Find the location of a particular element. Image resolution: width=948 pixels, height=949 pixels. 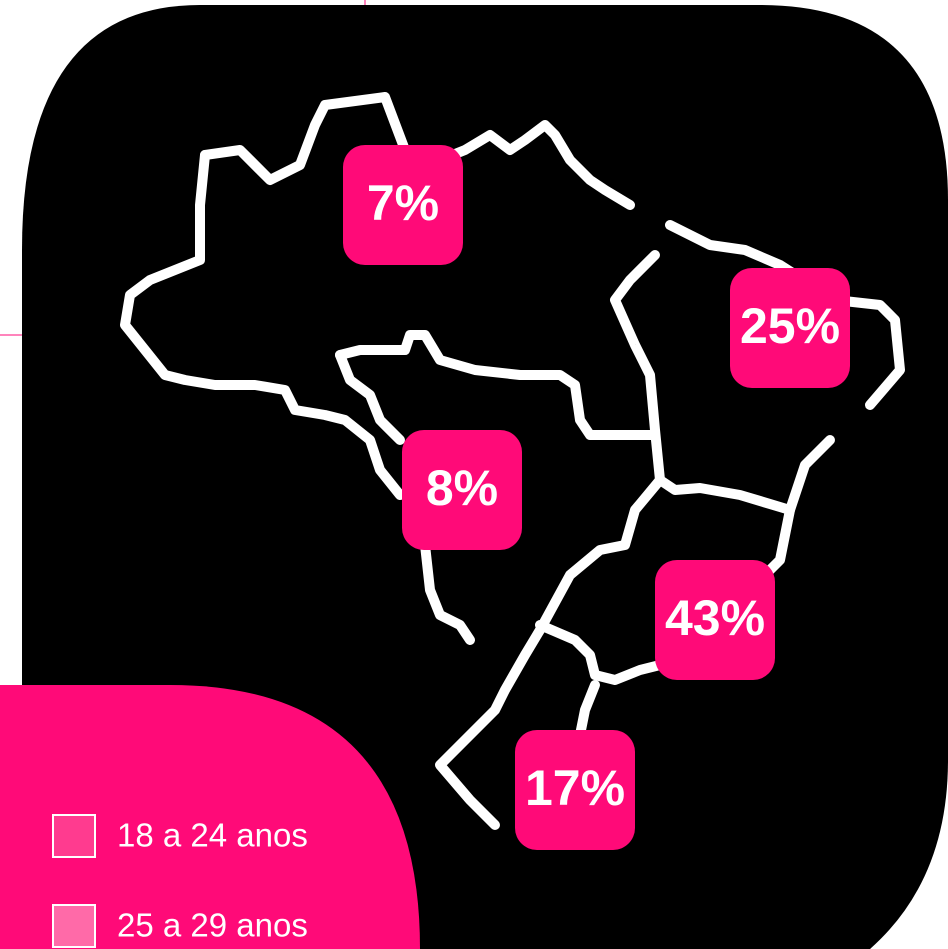

legend-label: 18 a 24 anos is located at coordinates (212, 835).